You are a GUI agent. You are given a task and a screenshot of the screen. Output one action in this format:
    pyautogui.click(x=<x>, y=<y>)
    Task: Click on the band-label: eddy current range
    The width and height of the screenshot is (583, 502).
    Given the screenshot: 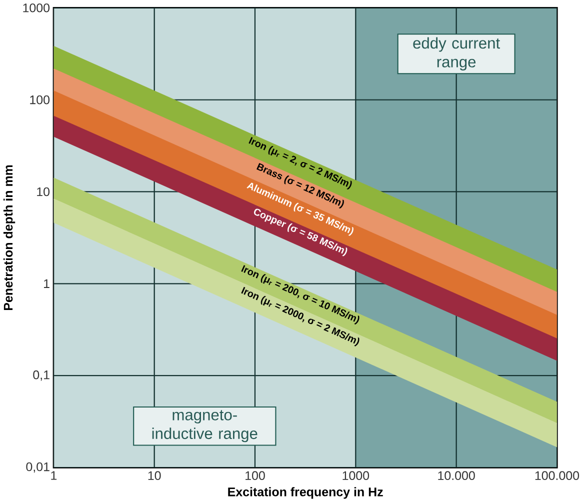 What is the action you would take?
    pyautogui.click(x=456, y=53)
    